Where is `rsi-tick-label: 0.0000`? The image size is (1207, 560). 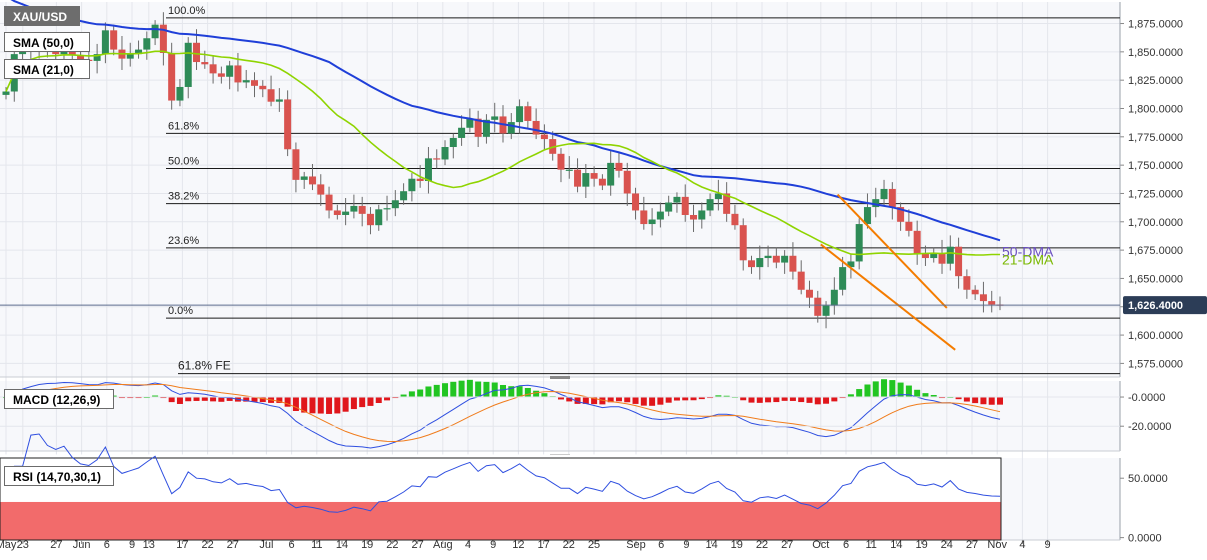 rsi-tick-label: 0.0000 is located at coordinates (1145, 539).